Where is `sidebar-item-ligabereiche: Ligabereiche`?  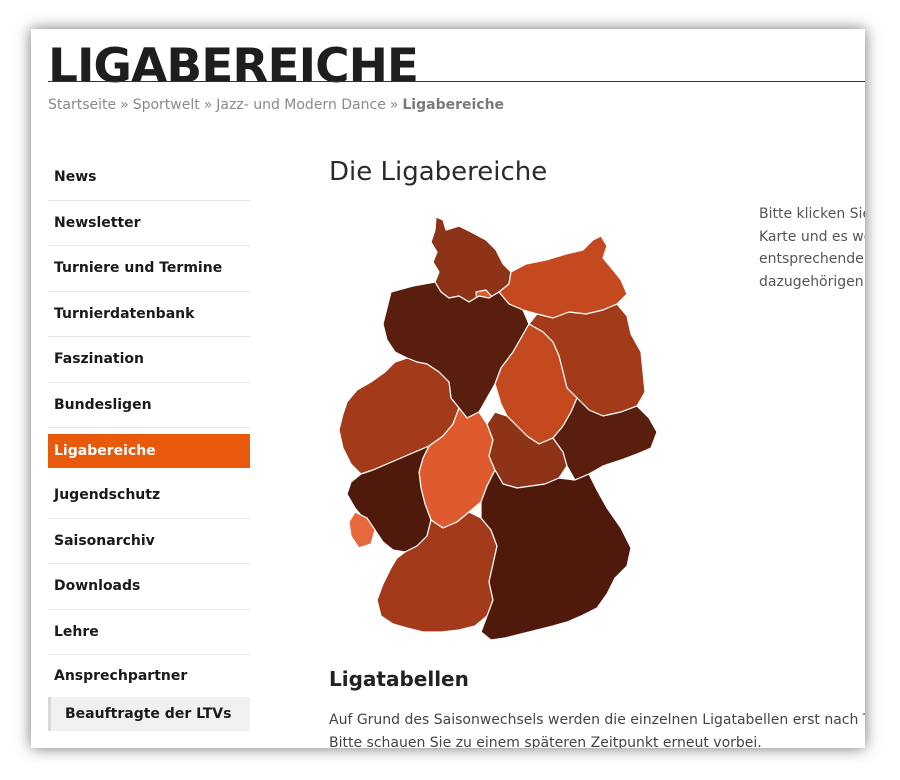 sidebar-item-ligabereiche: Ligabereiche is located at coordinates (149, 451).